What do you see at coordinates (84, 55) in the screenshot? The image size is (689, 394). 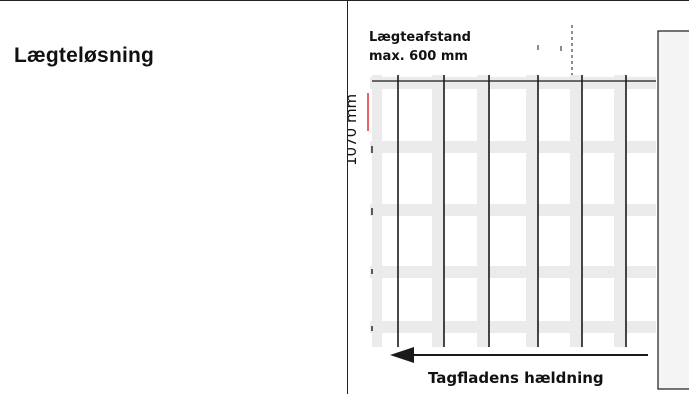 I see `section-heading: Lægteløsning` at bounding box center [84, 55].